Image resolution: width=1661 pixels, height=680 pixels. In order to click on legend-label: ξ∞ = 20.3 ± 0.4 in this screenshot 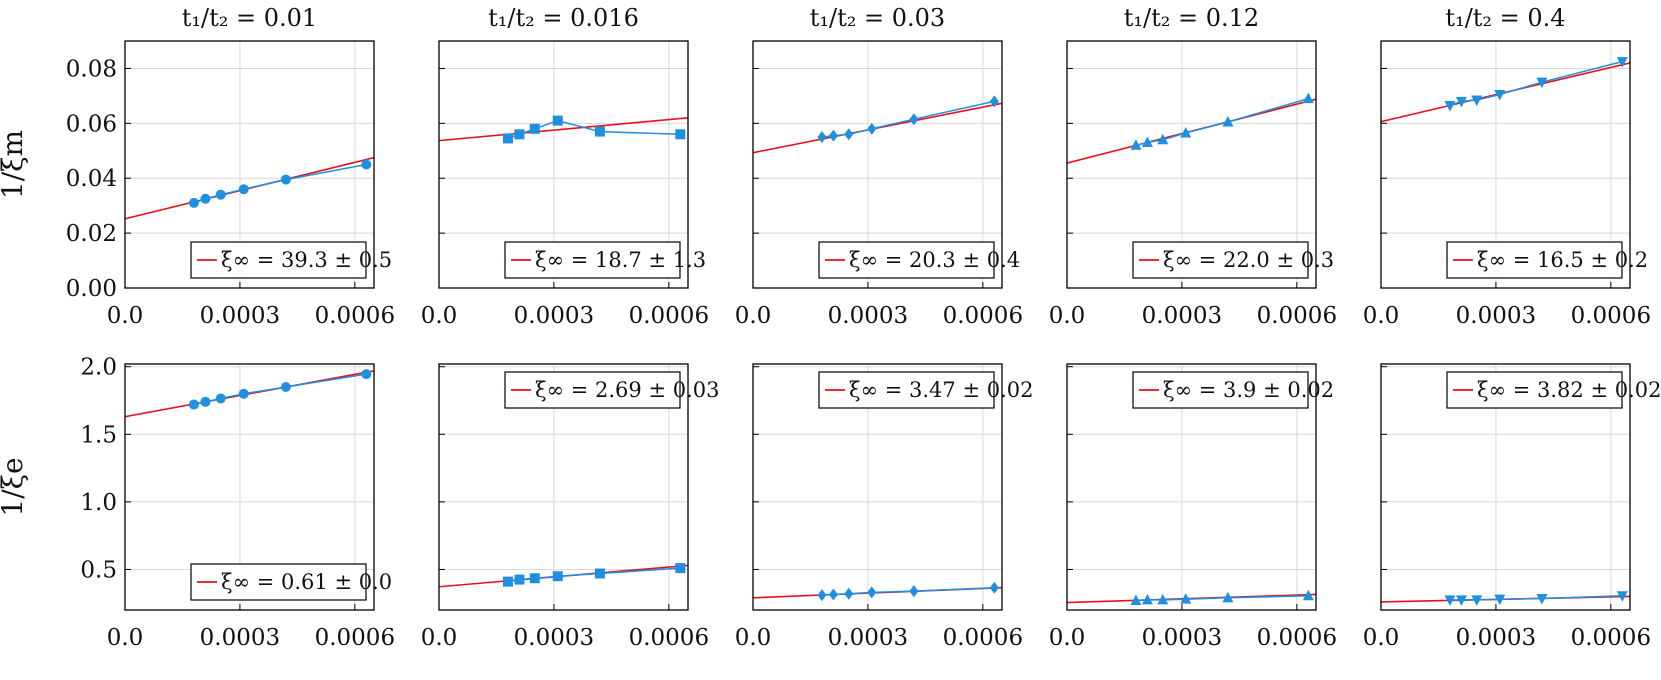, I will do `click(934, 260)`.